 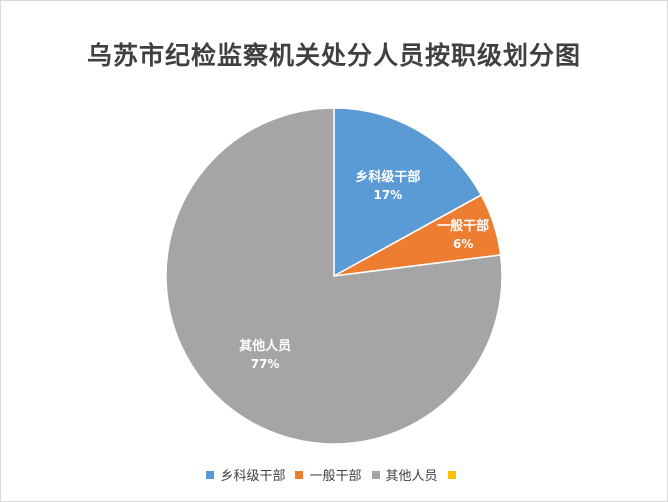 What do you see at coordinates (333, 55) in the screenshot?
I see `chart-title: 乌苏市纪检监察机关处分人员按职级划分图` at bounding box center [333, 55].